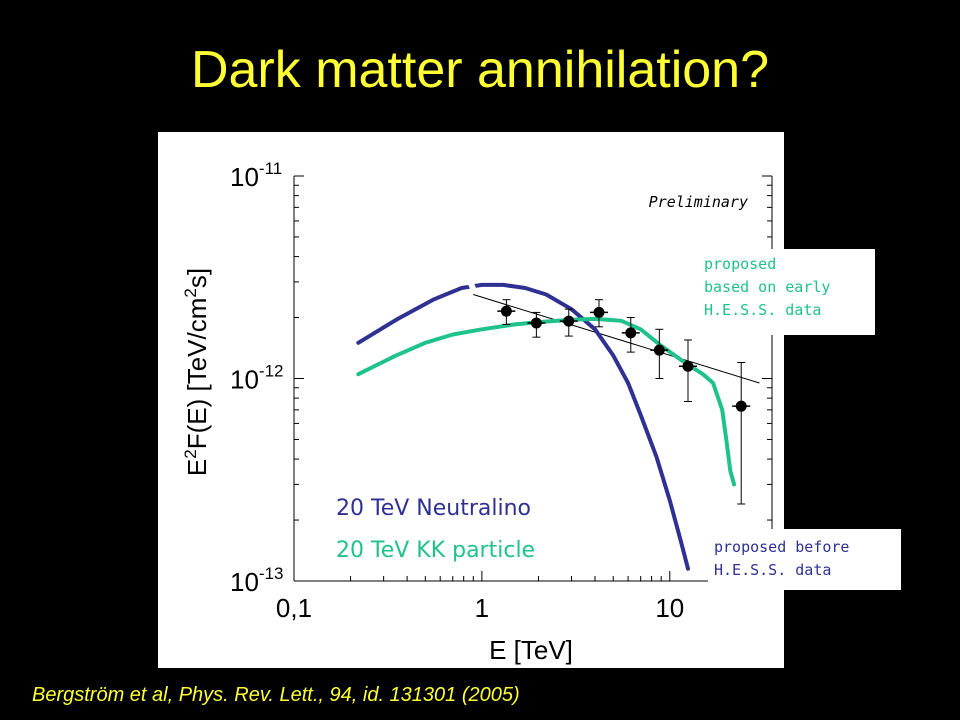  Describe the element at coordinates (546, 401) in the screenshot. I see `kk-particle-curve` at that location.